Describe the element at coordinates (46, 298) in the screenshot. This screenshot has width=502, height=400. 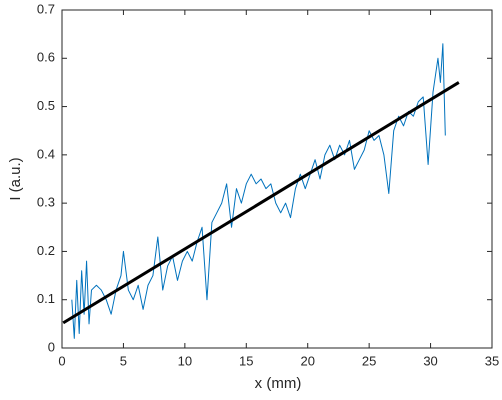
I see `y-tick-label: 0.1` at that location.